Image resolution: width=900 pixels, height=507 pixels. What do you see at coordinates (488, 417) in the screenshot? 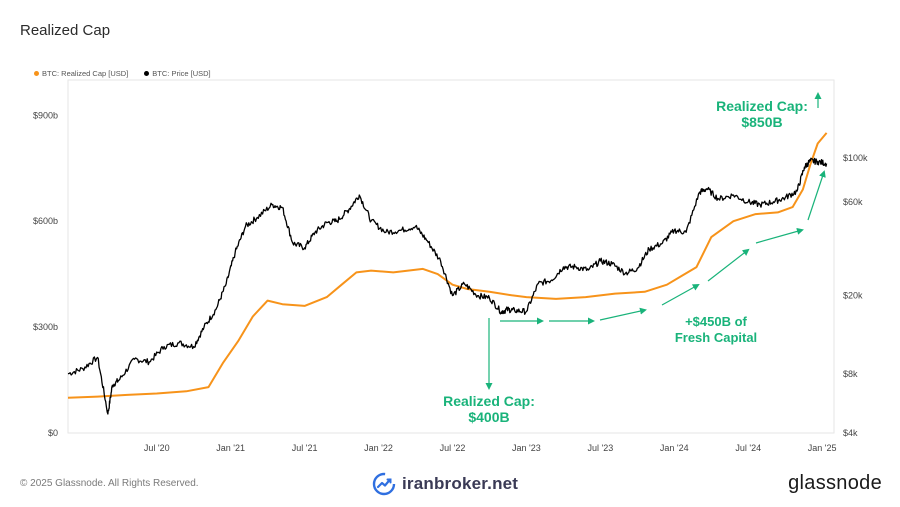
I see `annotation-400-line2: $400B` at bounding box center [488, 417].